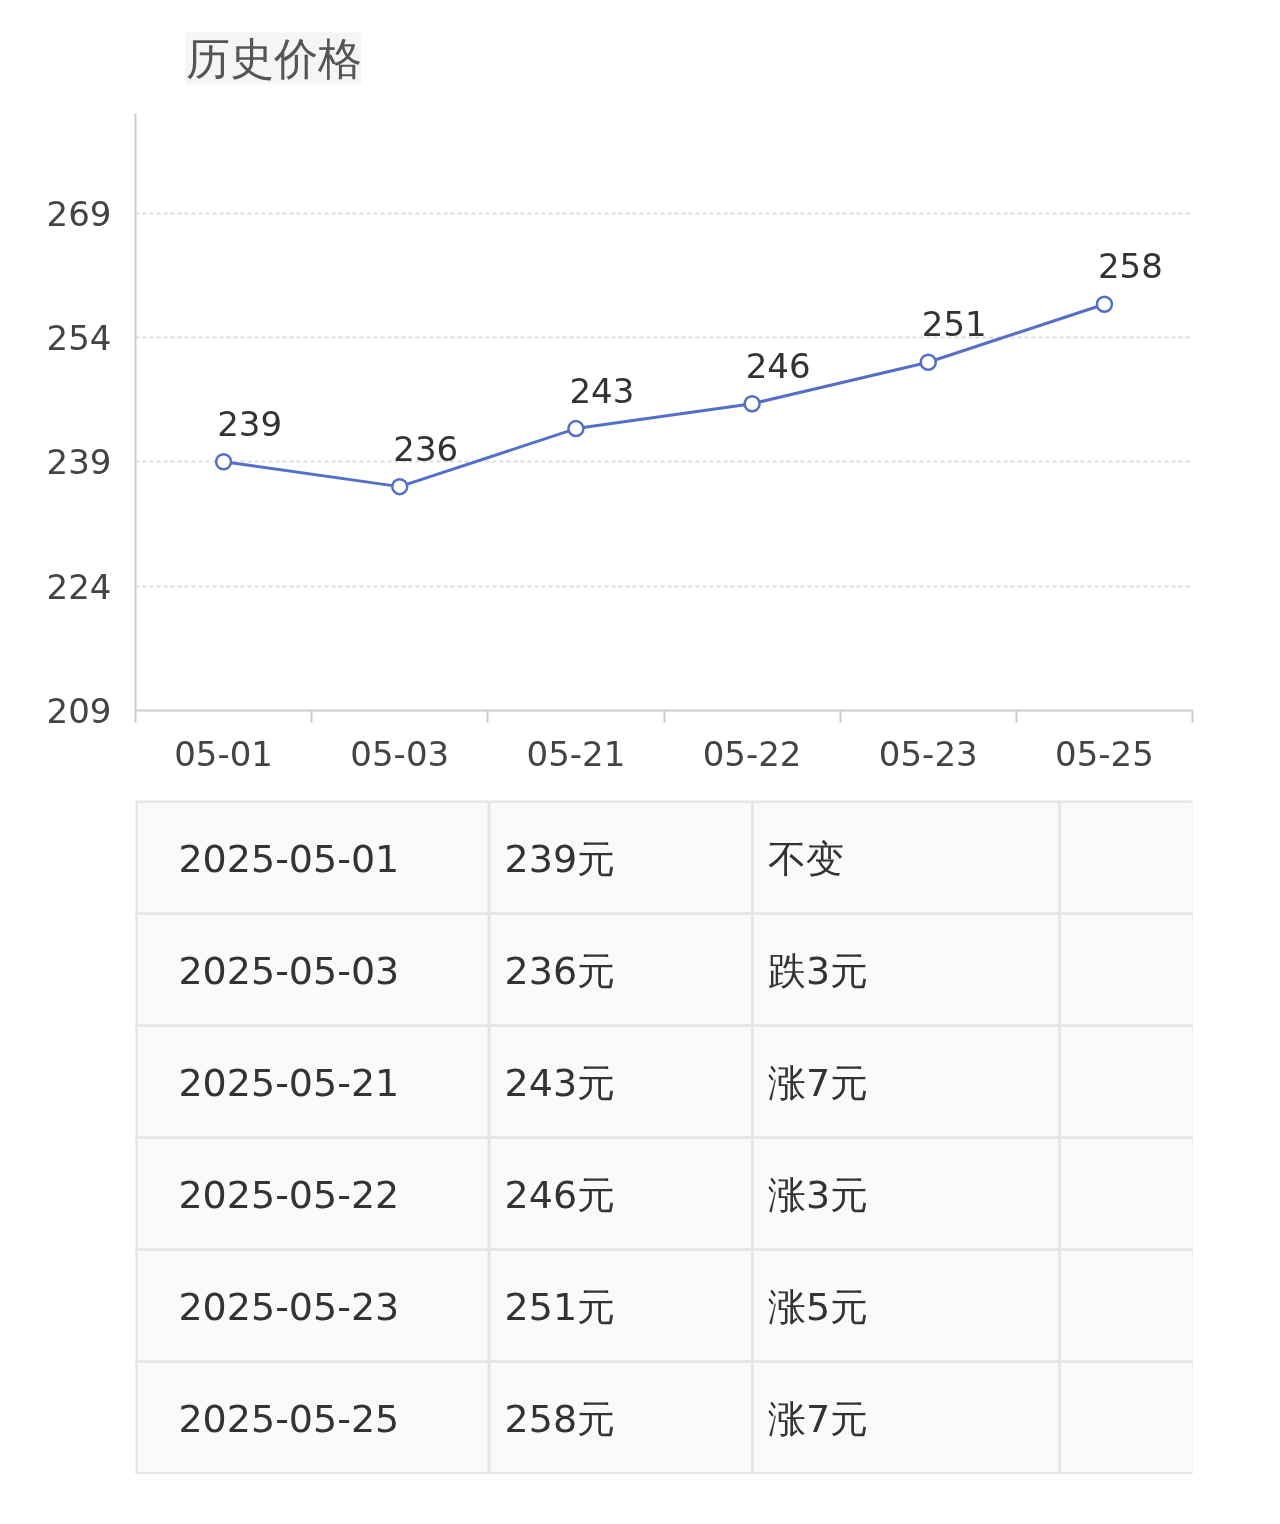 This screenshot has height=1524, width=1280. What do you see at coordinates (806, 858) in the screenshot?
I see `text: 不变` at bounding box center [806, 858].